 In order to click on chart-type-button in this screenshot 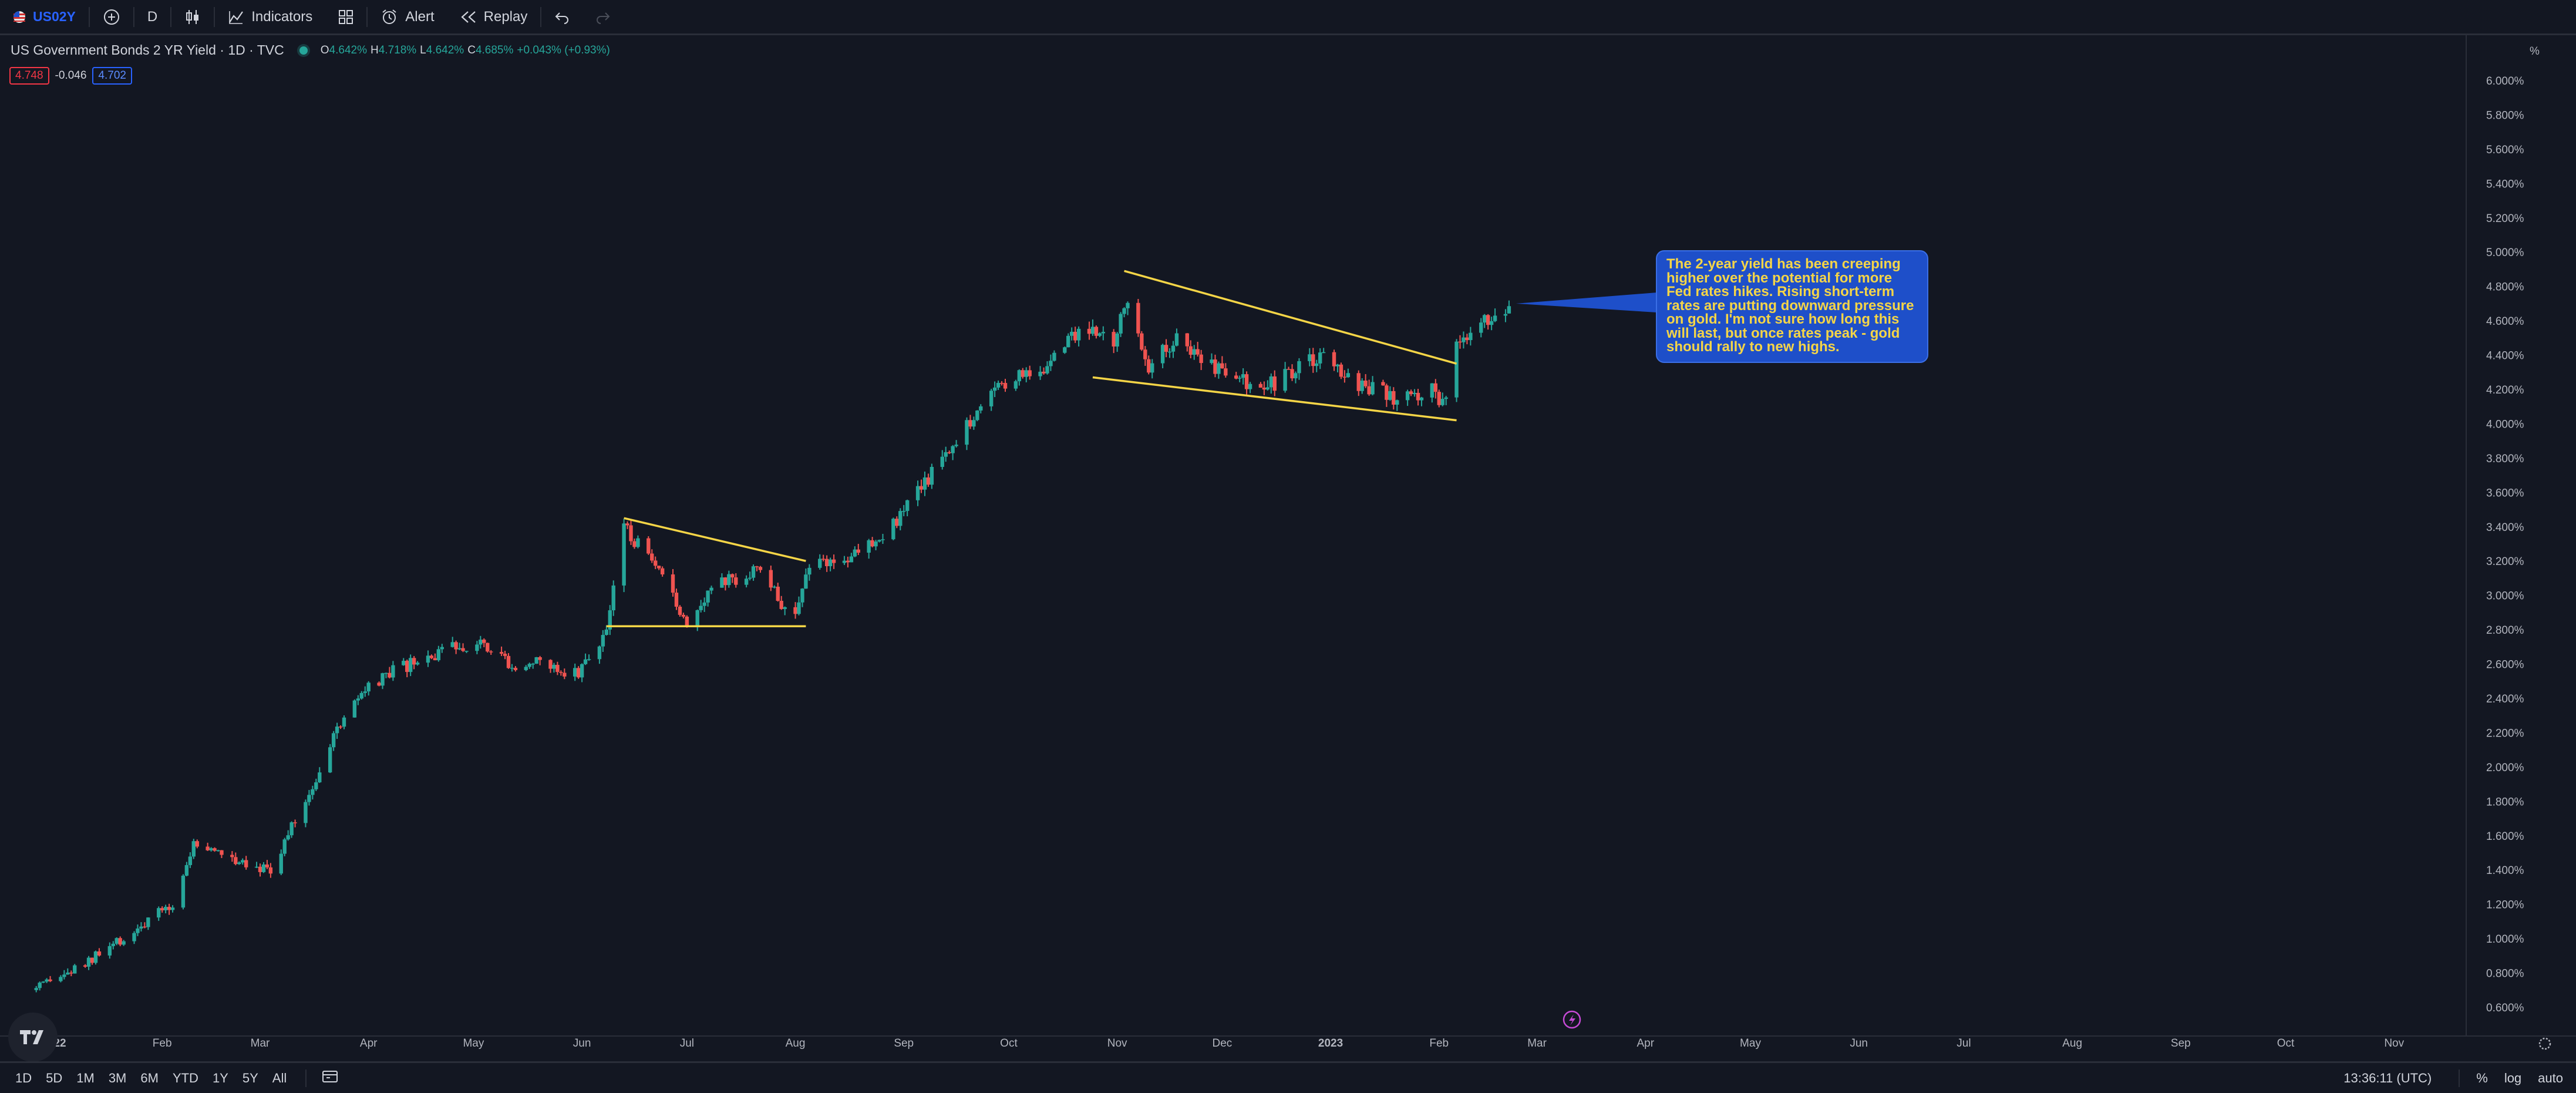, I will do `click(192, 17)`.